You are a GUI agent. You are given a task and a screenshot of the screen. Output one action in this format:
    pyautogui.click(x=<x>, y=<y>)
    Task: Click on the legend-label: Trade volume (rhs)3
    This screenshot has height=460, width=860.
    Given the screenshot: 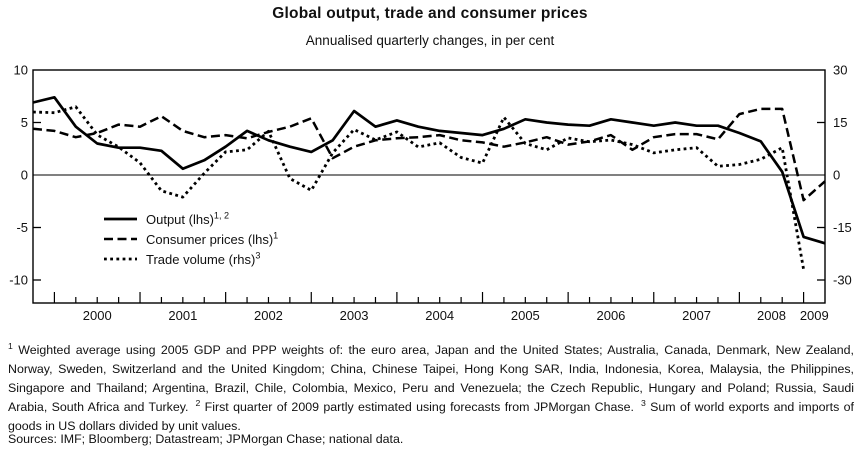 What is the action you would take?
    pyautogui.click(x=203, y=258)
    